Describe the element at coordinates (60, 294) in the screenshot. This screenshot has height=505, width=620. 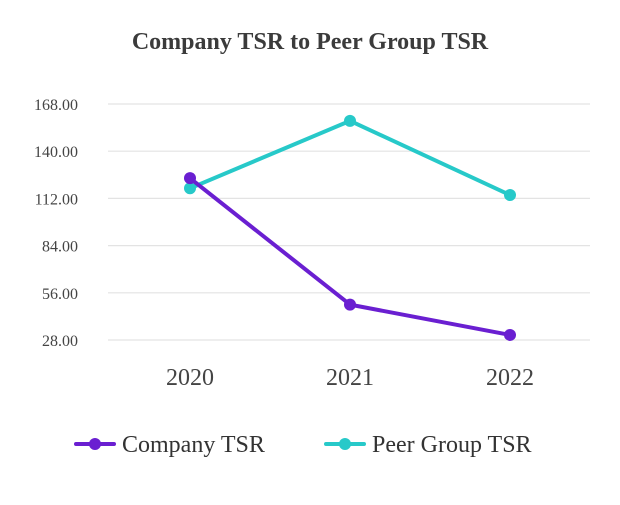
I see `y-tick-label: 56.00` at that location.